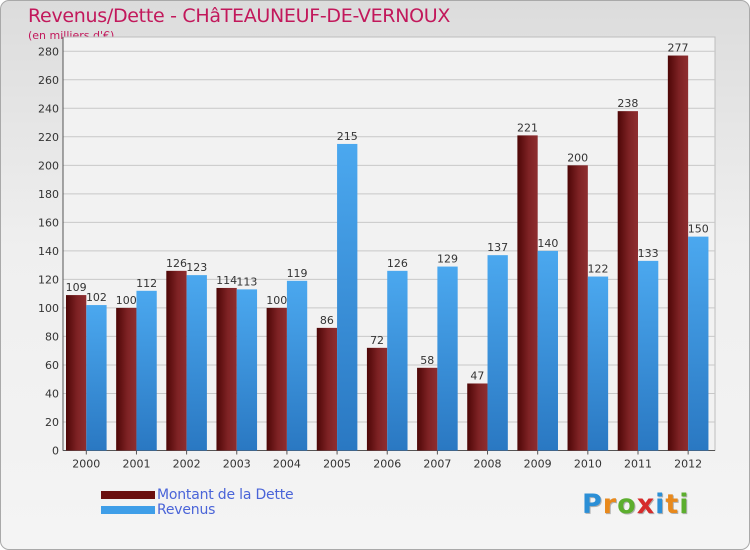  Describe the element at coordinates (437, 464) in the screenshot. I see `x-tick-label: 2007` at that location.